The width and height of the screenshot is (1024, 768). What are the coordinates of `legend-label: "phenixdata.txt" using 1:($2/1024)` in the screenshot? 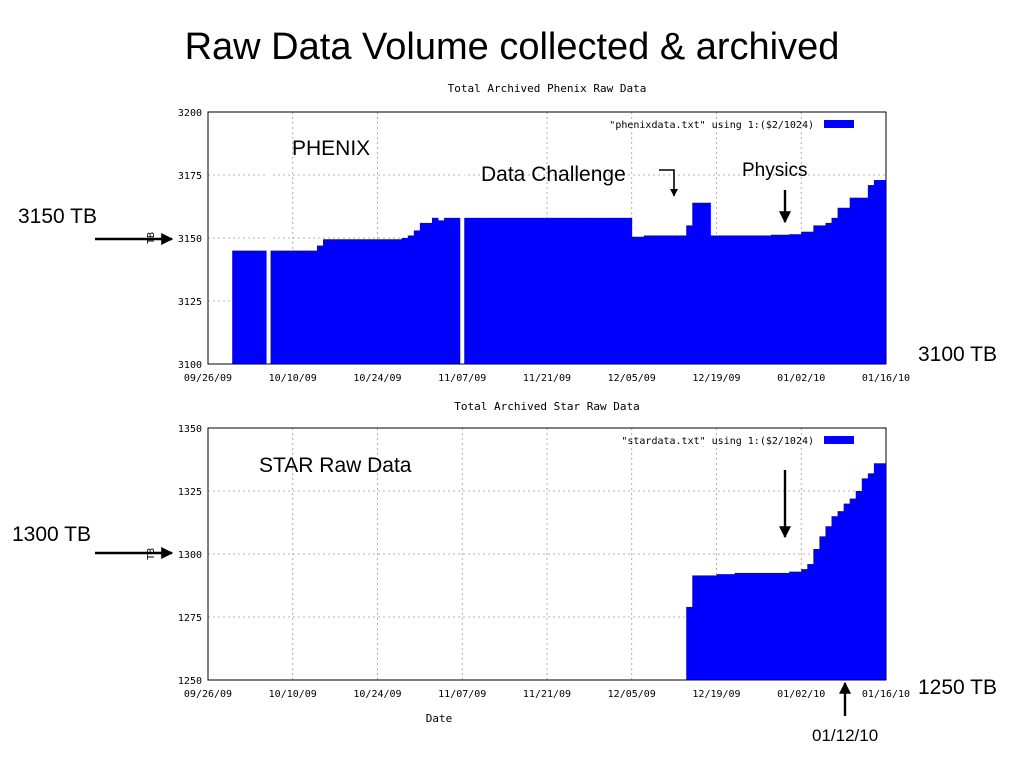 It's located at (711, 125).